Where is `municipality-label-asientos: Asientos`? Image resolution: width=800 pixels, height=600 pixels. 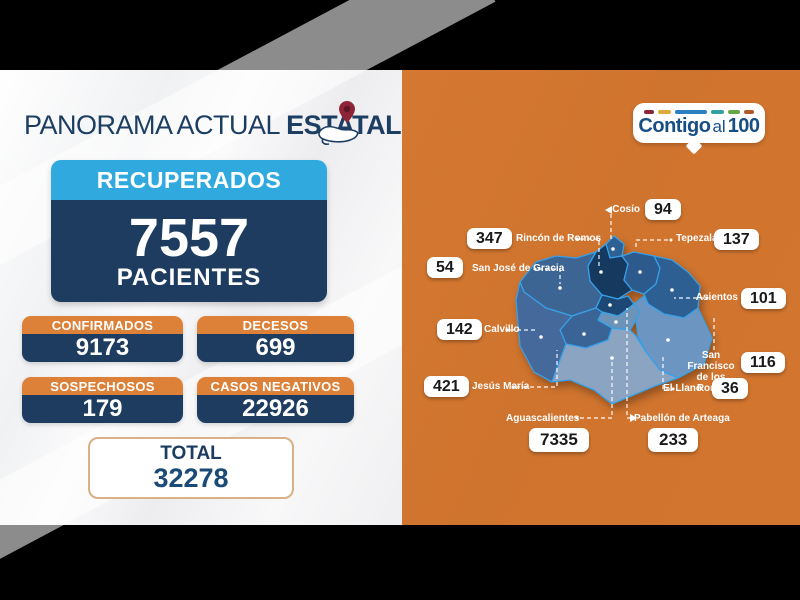 municipality-label-asientos: Asientos is located at coordinates (716, 297).